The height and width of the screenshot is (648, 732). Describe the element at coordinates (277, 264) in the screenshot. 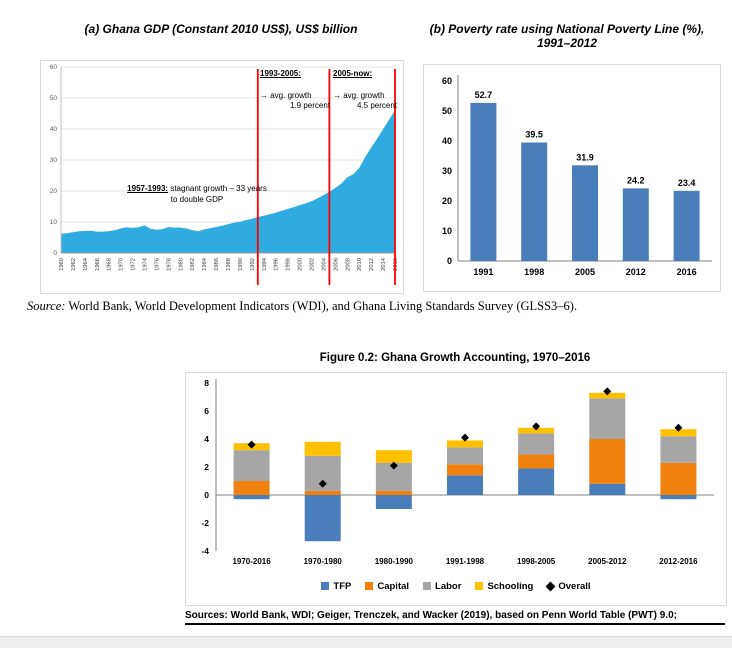

I see `svg-text: 1996` at that location.